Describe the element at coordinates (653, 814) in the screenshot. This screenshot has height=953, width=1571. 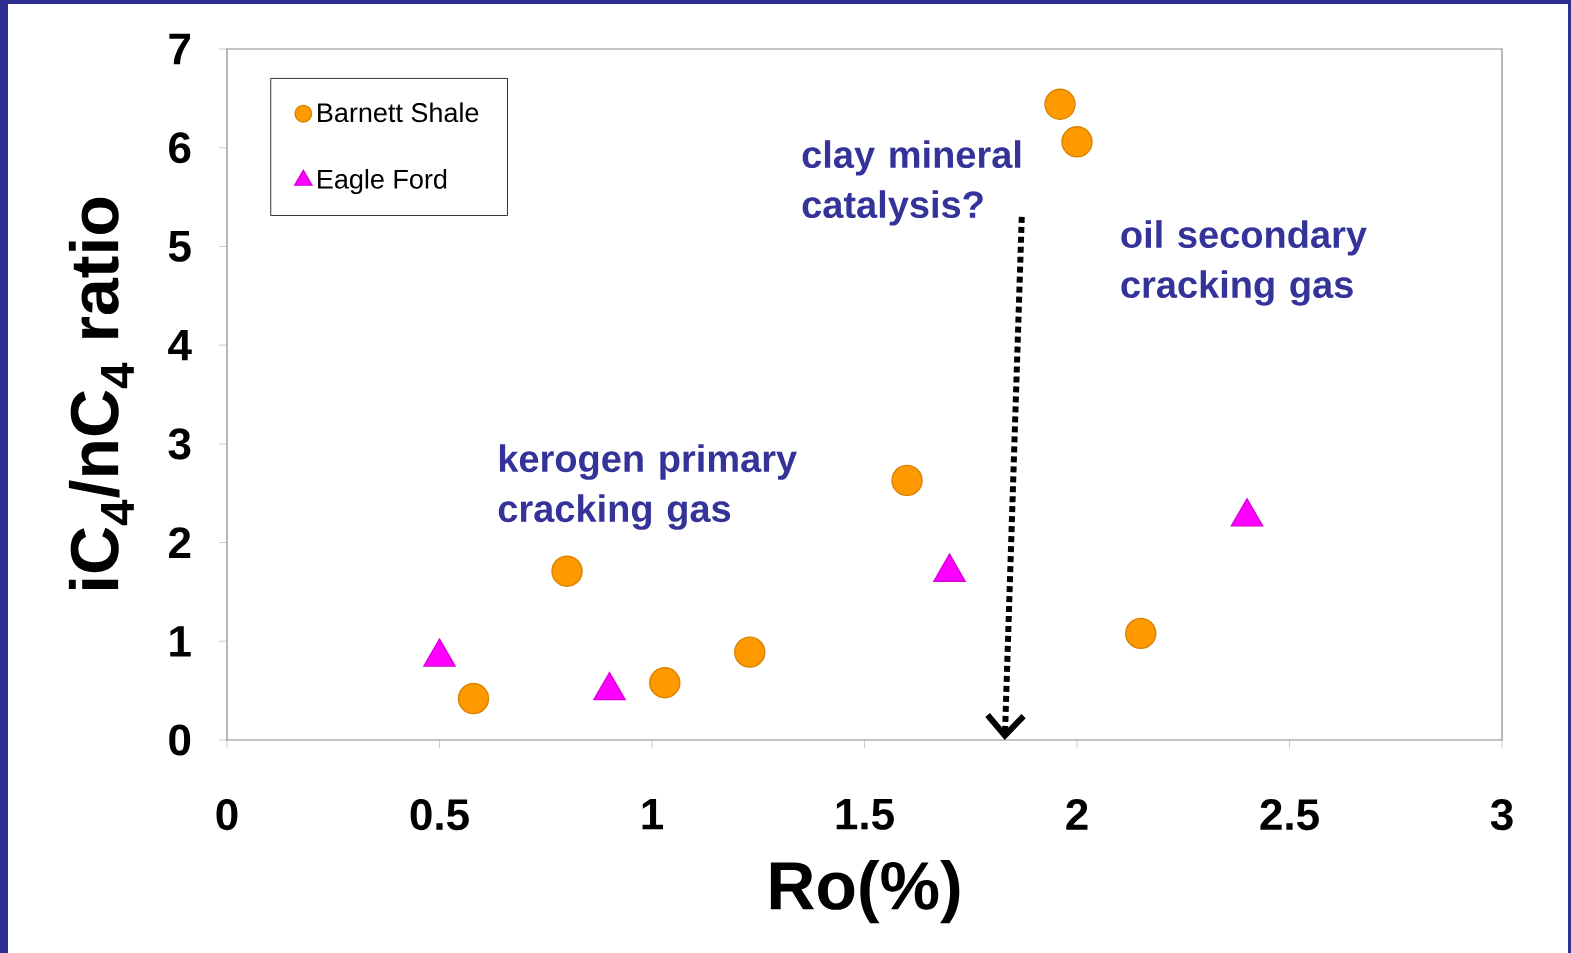
I see `x-tick-label: 1` at that location.